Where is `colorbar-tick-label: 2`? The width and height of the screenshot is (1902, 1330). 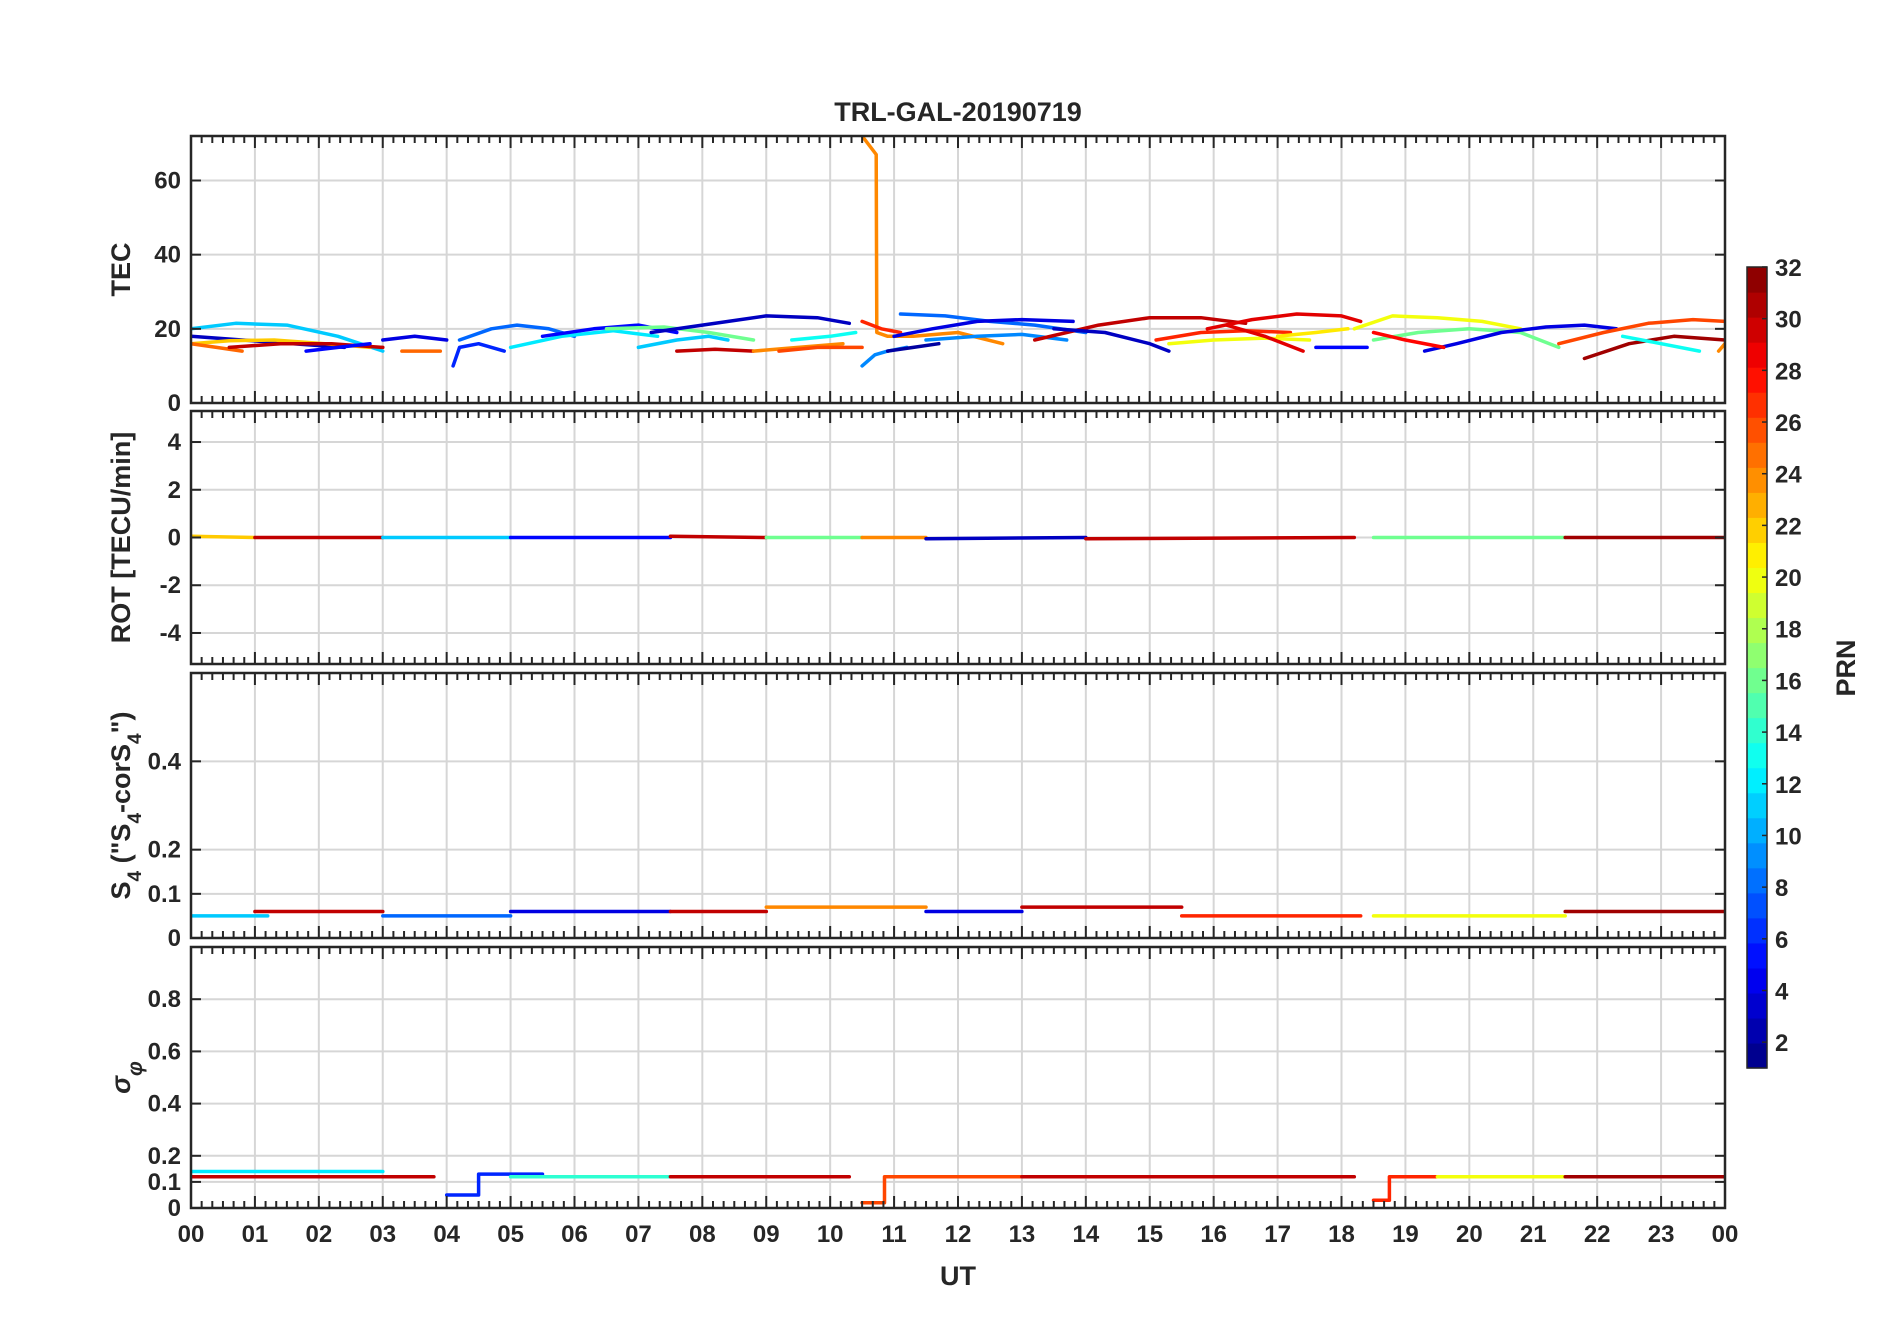 colorbar-tick-label: 2 is located at coordinates (1781, 1043).